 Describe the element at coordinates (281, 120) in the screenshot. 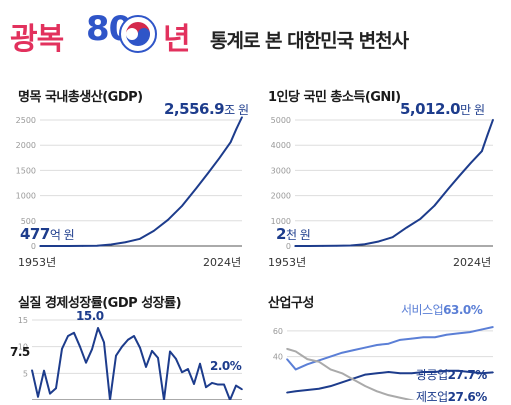

I see `y-tick-label: 5000` at that location.